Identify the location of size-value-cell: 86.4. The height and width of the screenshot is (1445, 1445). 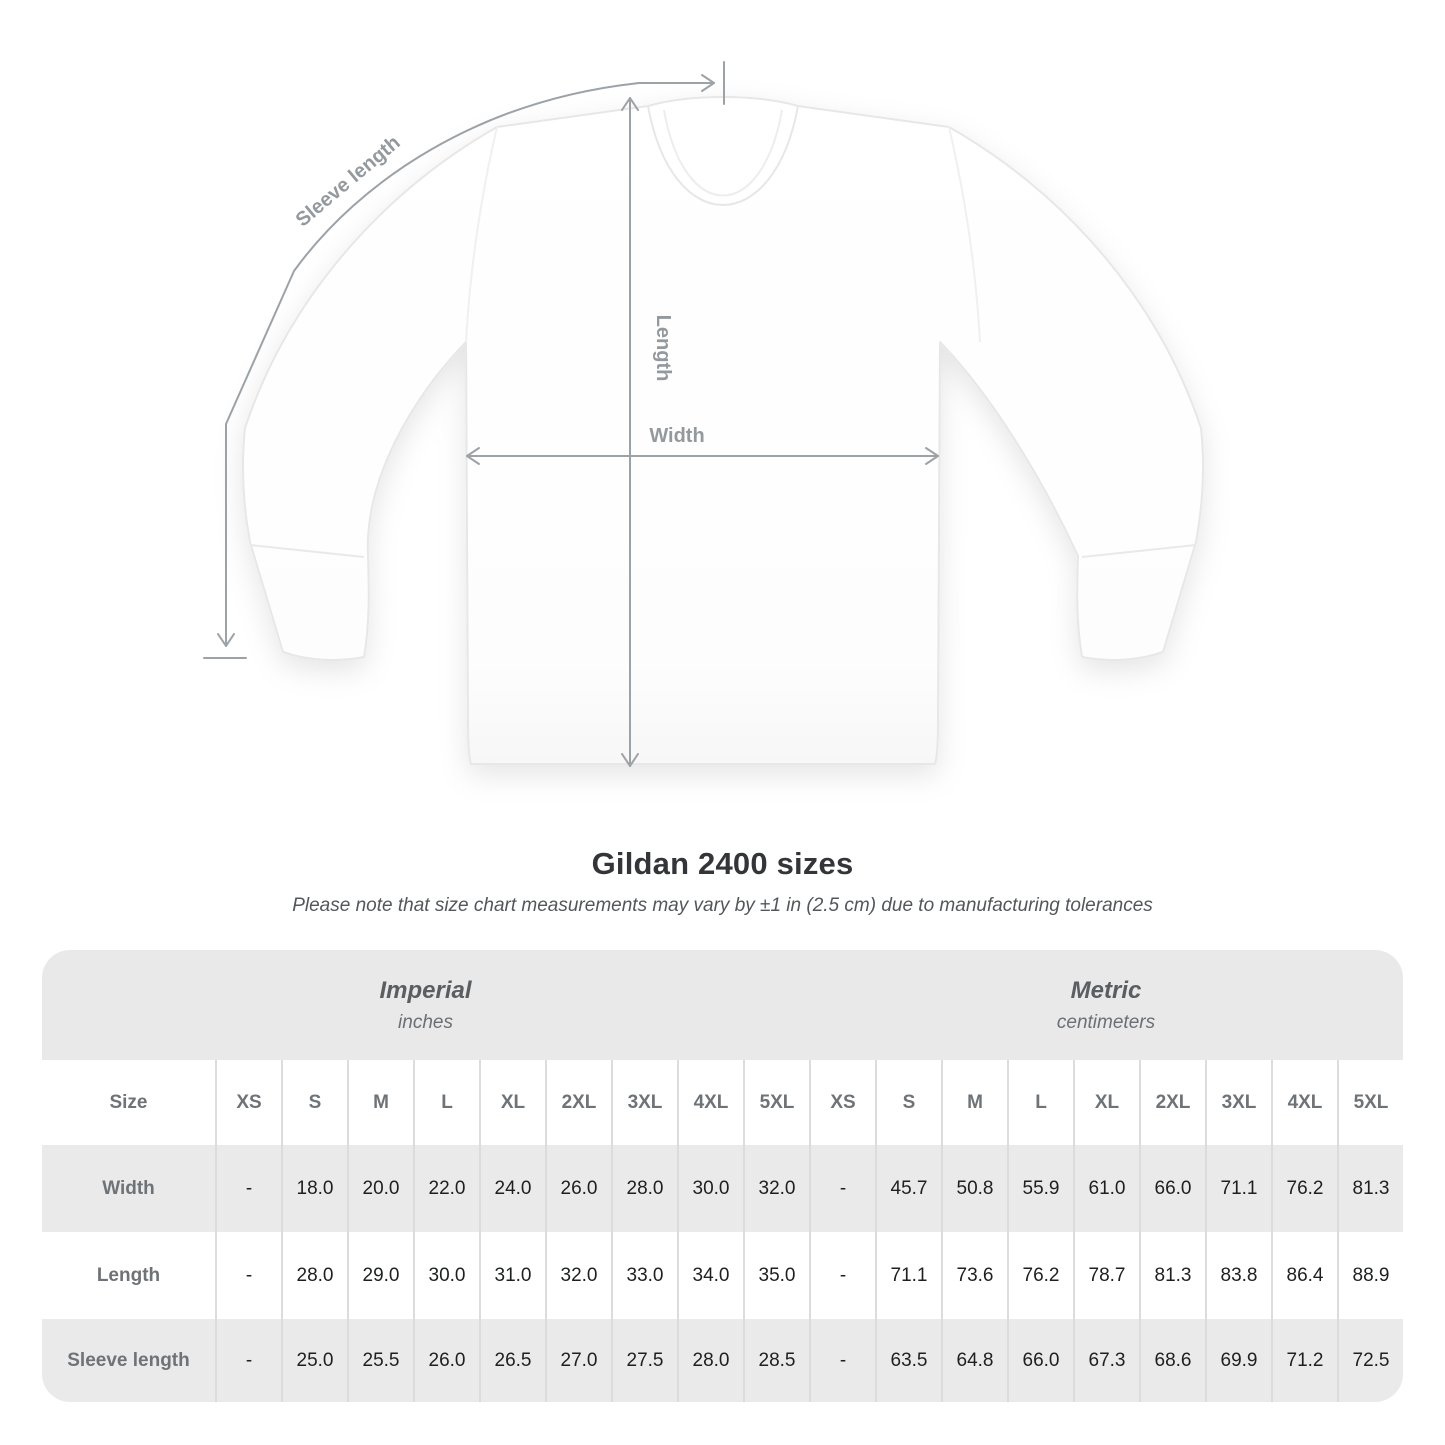
(1304, 1275).